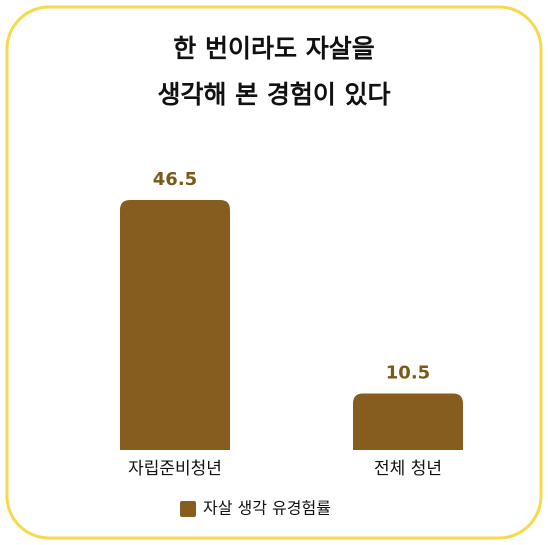 The image size is (548, 545). What do you see at coordinates (175, 179) in the screenshot?
I see `value-label: 46.5` at bounding box center [175, 179].